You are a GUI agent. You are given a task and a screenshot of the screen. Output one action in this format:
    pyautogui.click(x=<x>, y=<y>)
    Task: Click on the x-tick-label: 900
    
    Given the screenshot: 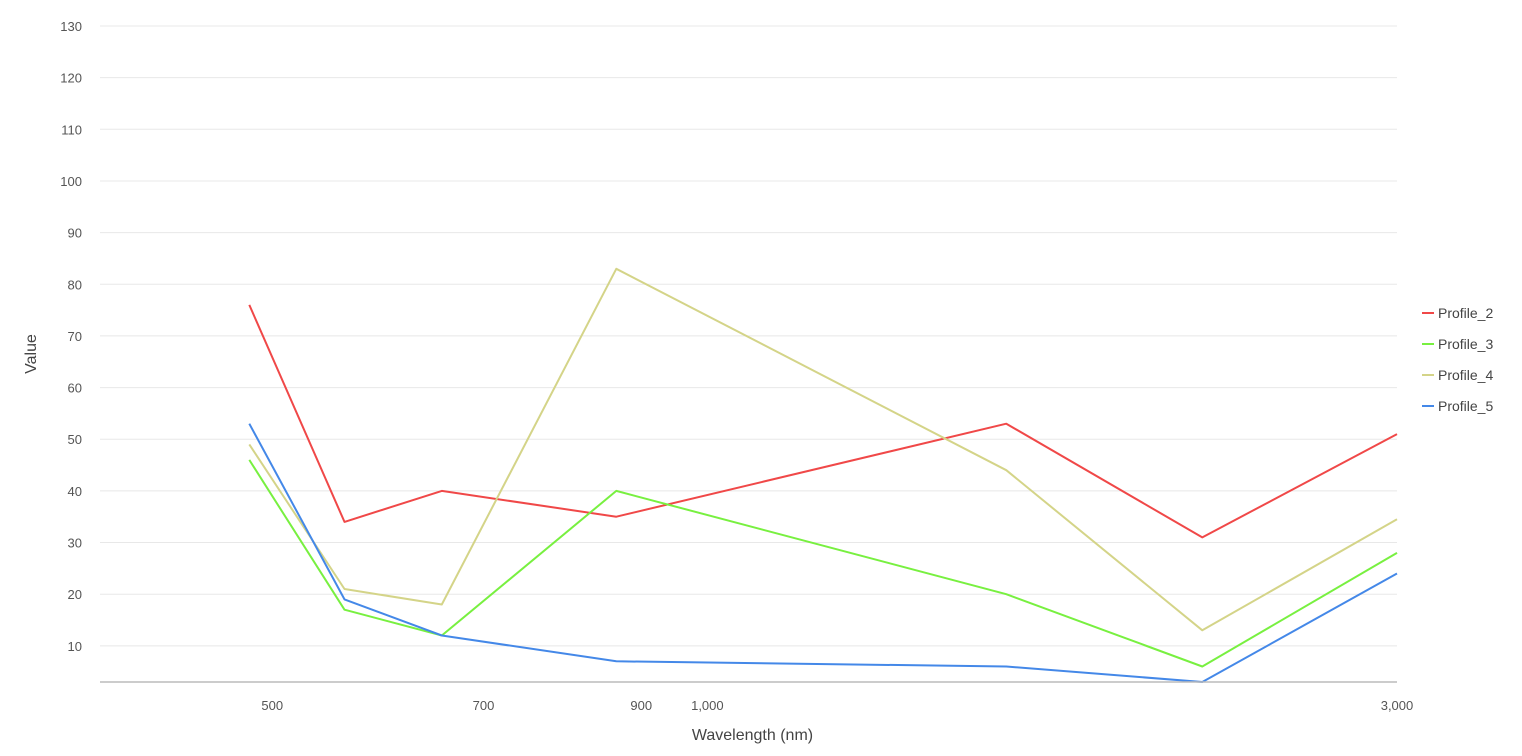 What is the action you would take?
    pyautogui.click(x=641, y=705)
    